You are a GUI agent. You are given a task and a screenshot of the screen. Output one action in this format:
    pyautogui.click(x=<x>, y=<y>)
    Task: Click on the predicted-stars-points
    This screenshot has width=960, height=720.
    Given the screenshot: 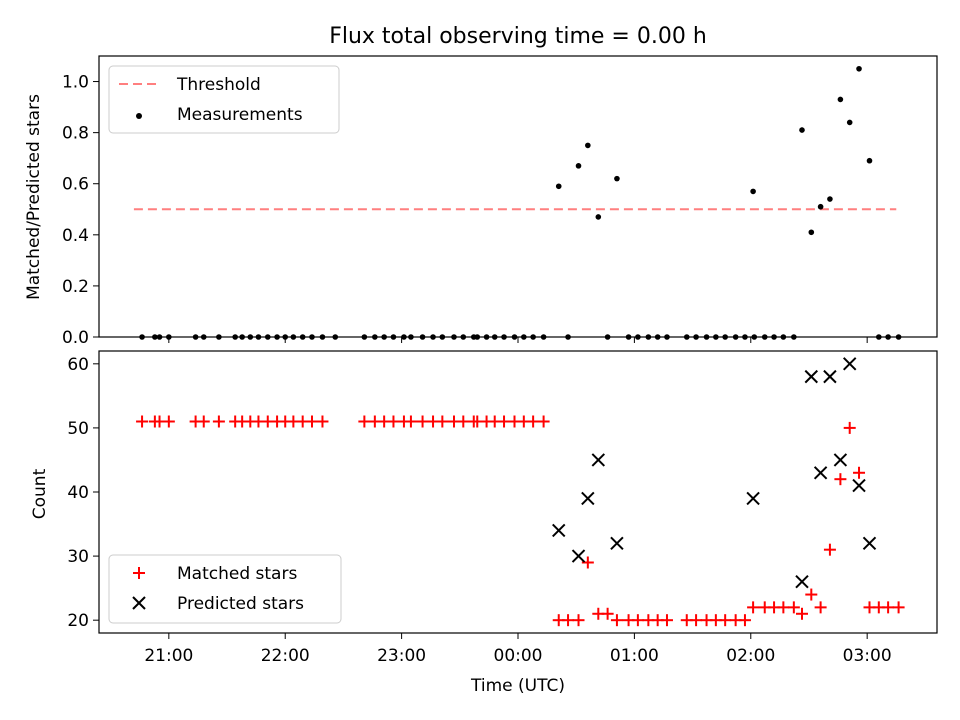 What is the action you would take?
    pyautogui.click(x=714, y=473)
    